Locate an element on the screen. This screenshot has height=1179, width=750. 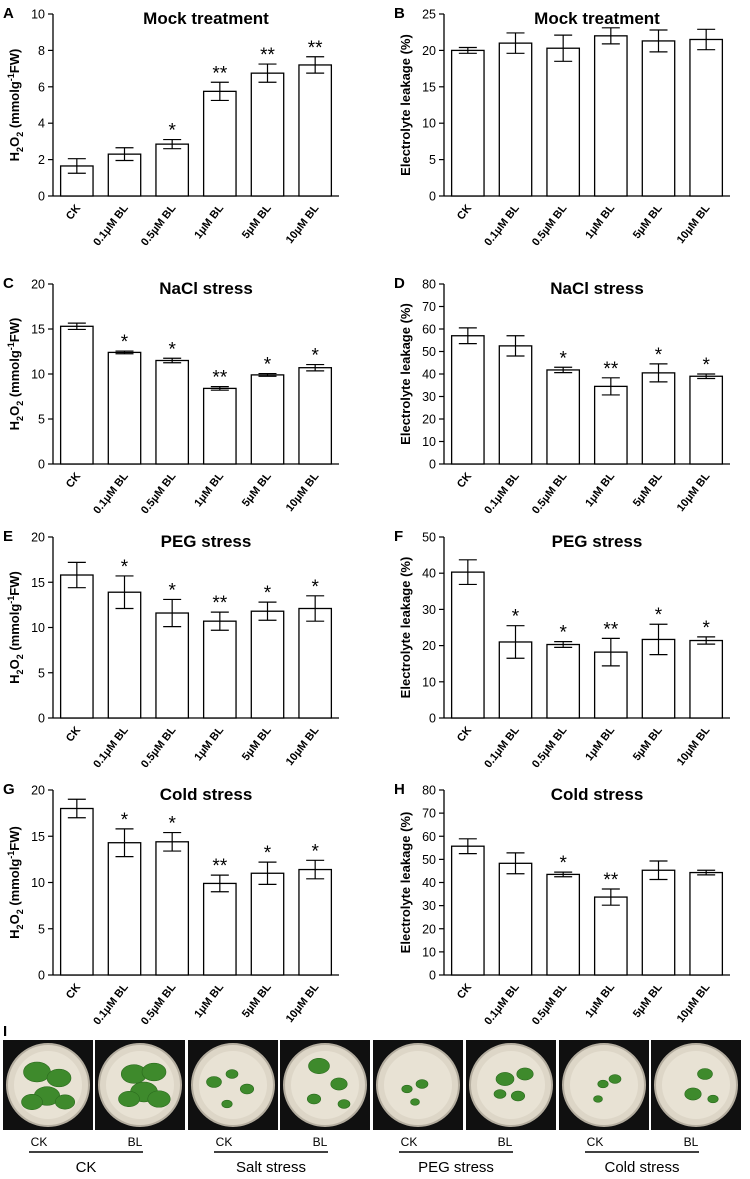
y-tick-label: 40 is located at coordinates (429, 883).